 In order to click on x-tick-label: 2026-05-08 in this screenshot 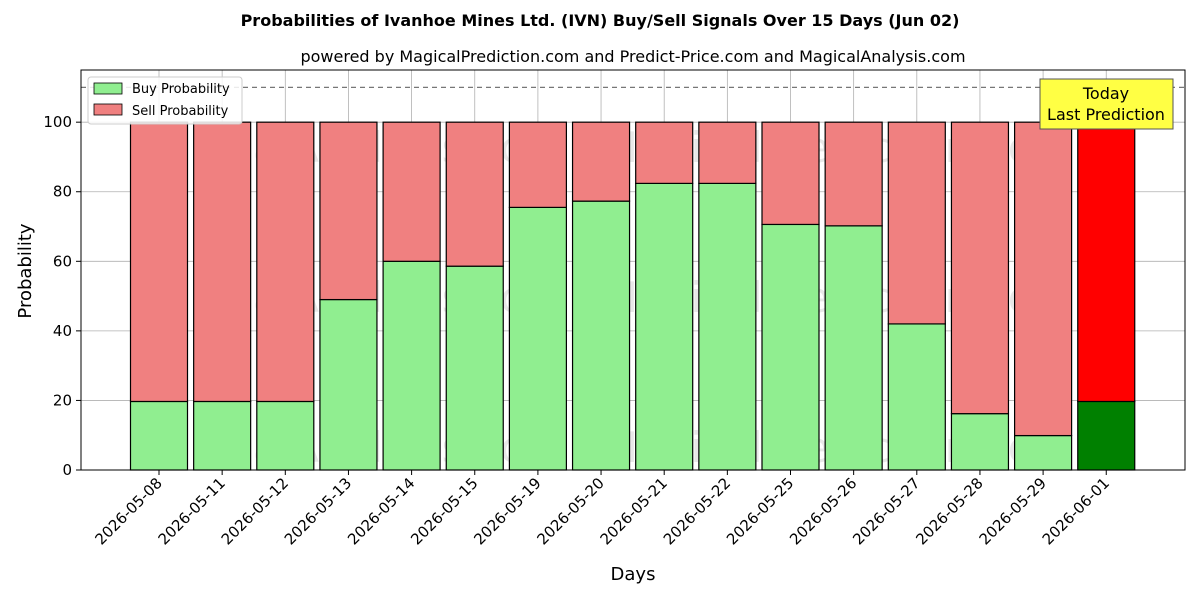, I will do `click(128, 511)`.